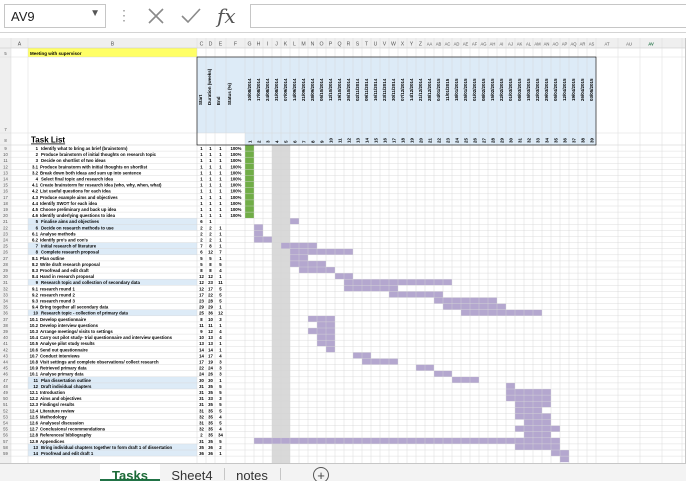 The image size is (686, 481). What do you see at coordinates (5, 404) in the screenshot?
I see `row-number: 51` at bounding box center [5, 404].